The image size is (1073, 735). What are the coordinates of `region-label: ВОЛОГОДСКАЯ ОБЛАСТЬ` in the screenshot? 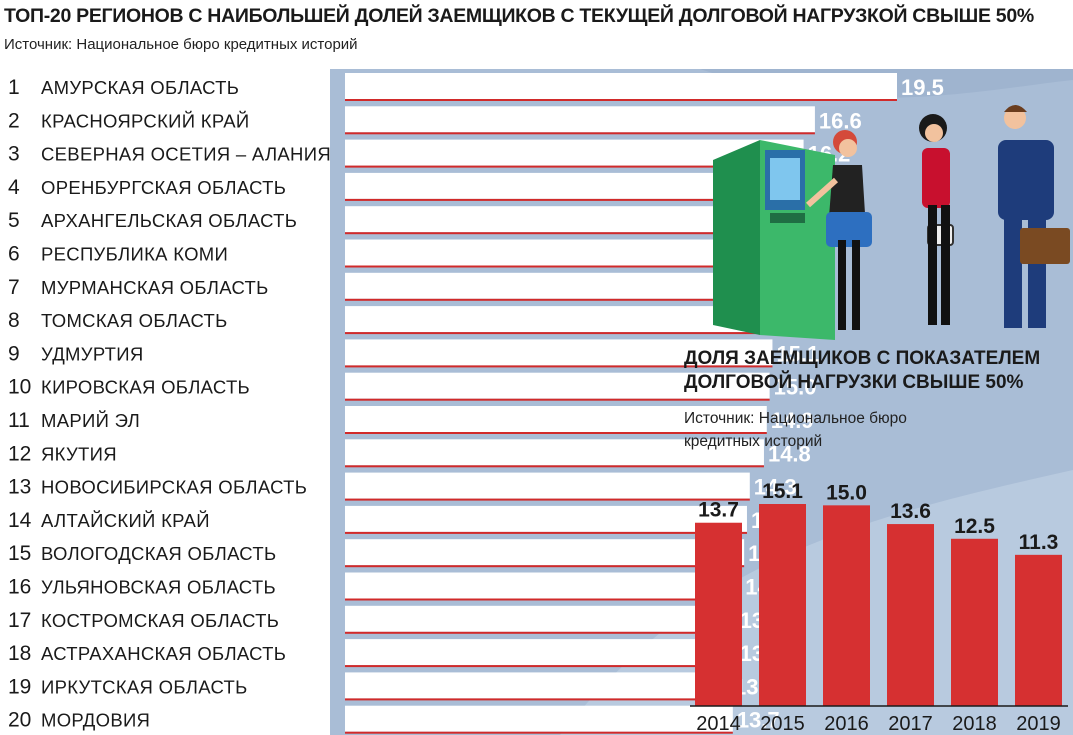 It's located at (158, 553).